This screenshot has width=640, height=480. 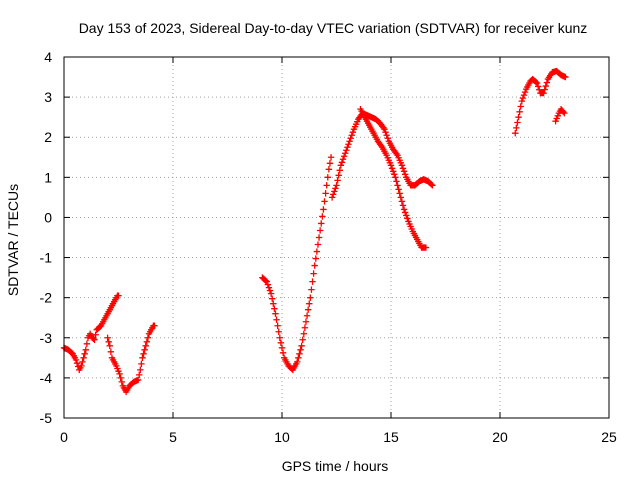 I want to click on y-axis-label: SDTVAR / TECUs, so click(x=13, y=240).